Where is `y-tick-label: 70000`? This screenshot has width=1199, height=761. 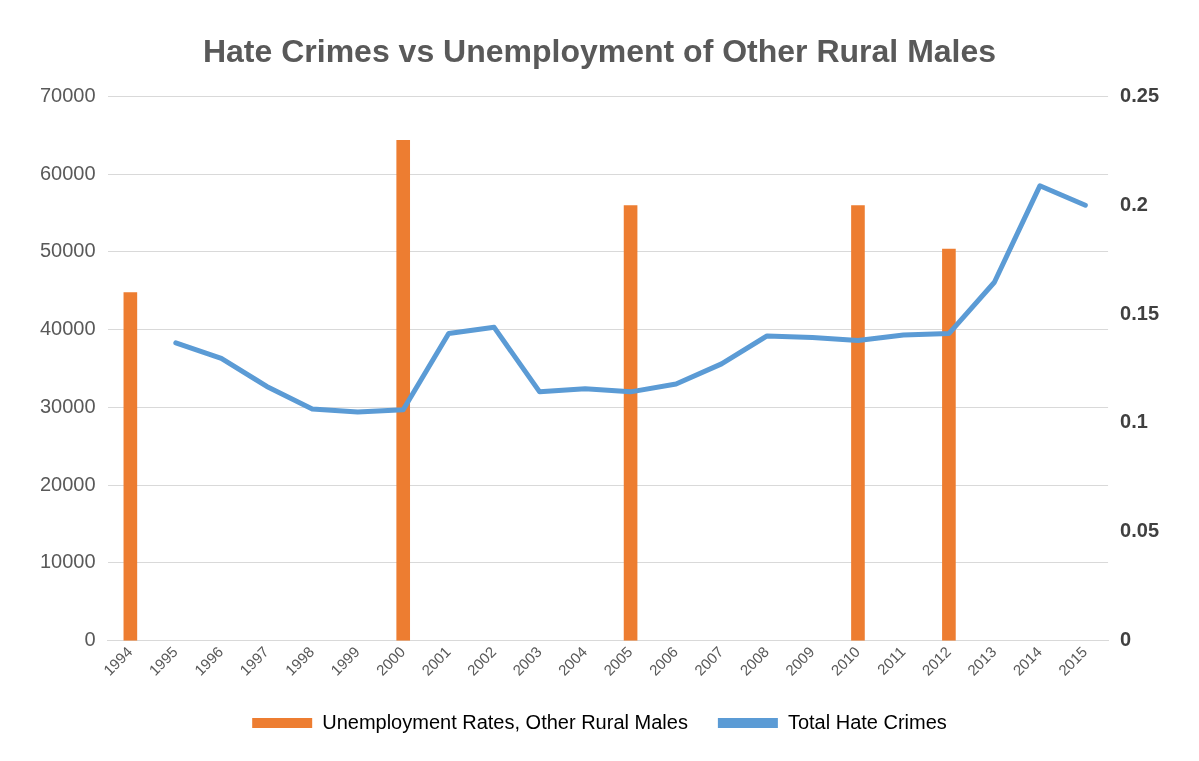
y-tick-label: 70000 is located at coordinates (67, 94).